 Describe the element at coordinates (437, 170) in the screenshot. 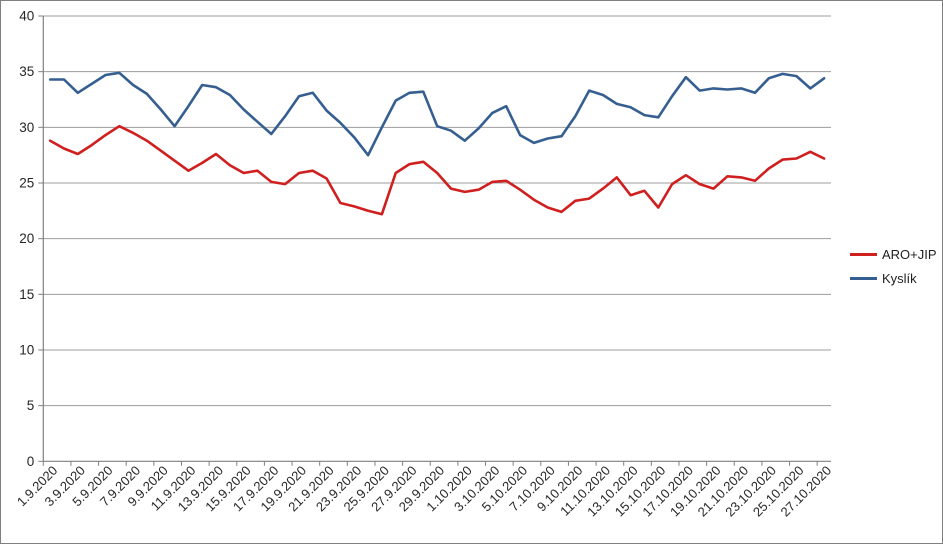

I see `series-line-aro-jip` at that location.